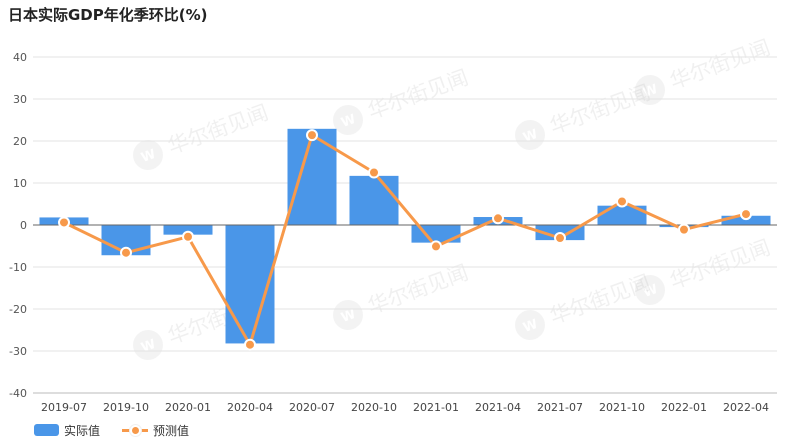 The height and width of the screenshot is (444, 789). I want to click on x-tick-label: 2020-01, so click(188, 407).